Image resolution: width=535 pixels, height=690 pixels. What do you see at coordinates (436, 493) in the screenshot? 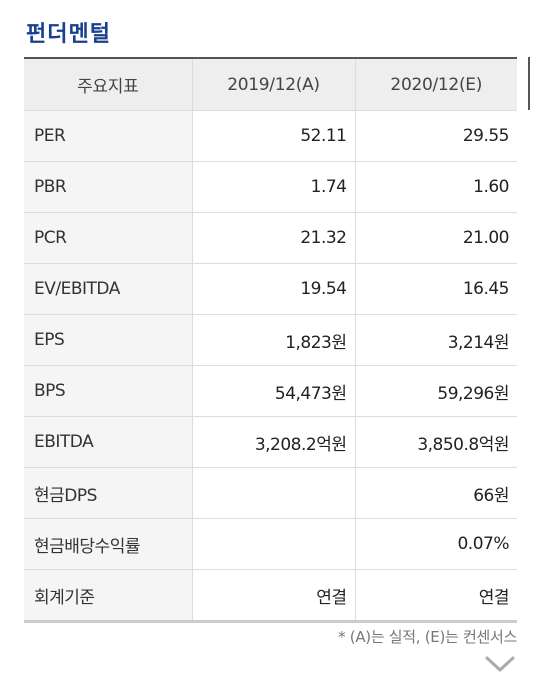
I see `value-2020: 66원` at bounding box center [436, 493].